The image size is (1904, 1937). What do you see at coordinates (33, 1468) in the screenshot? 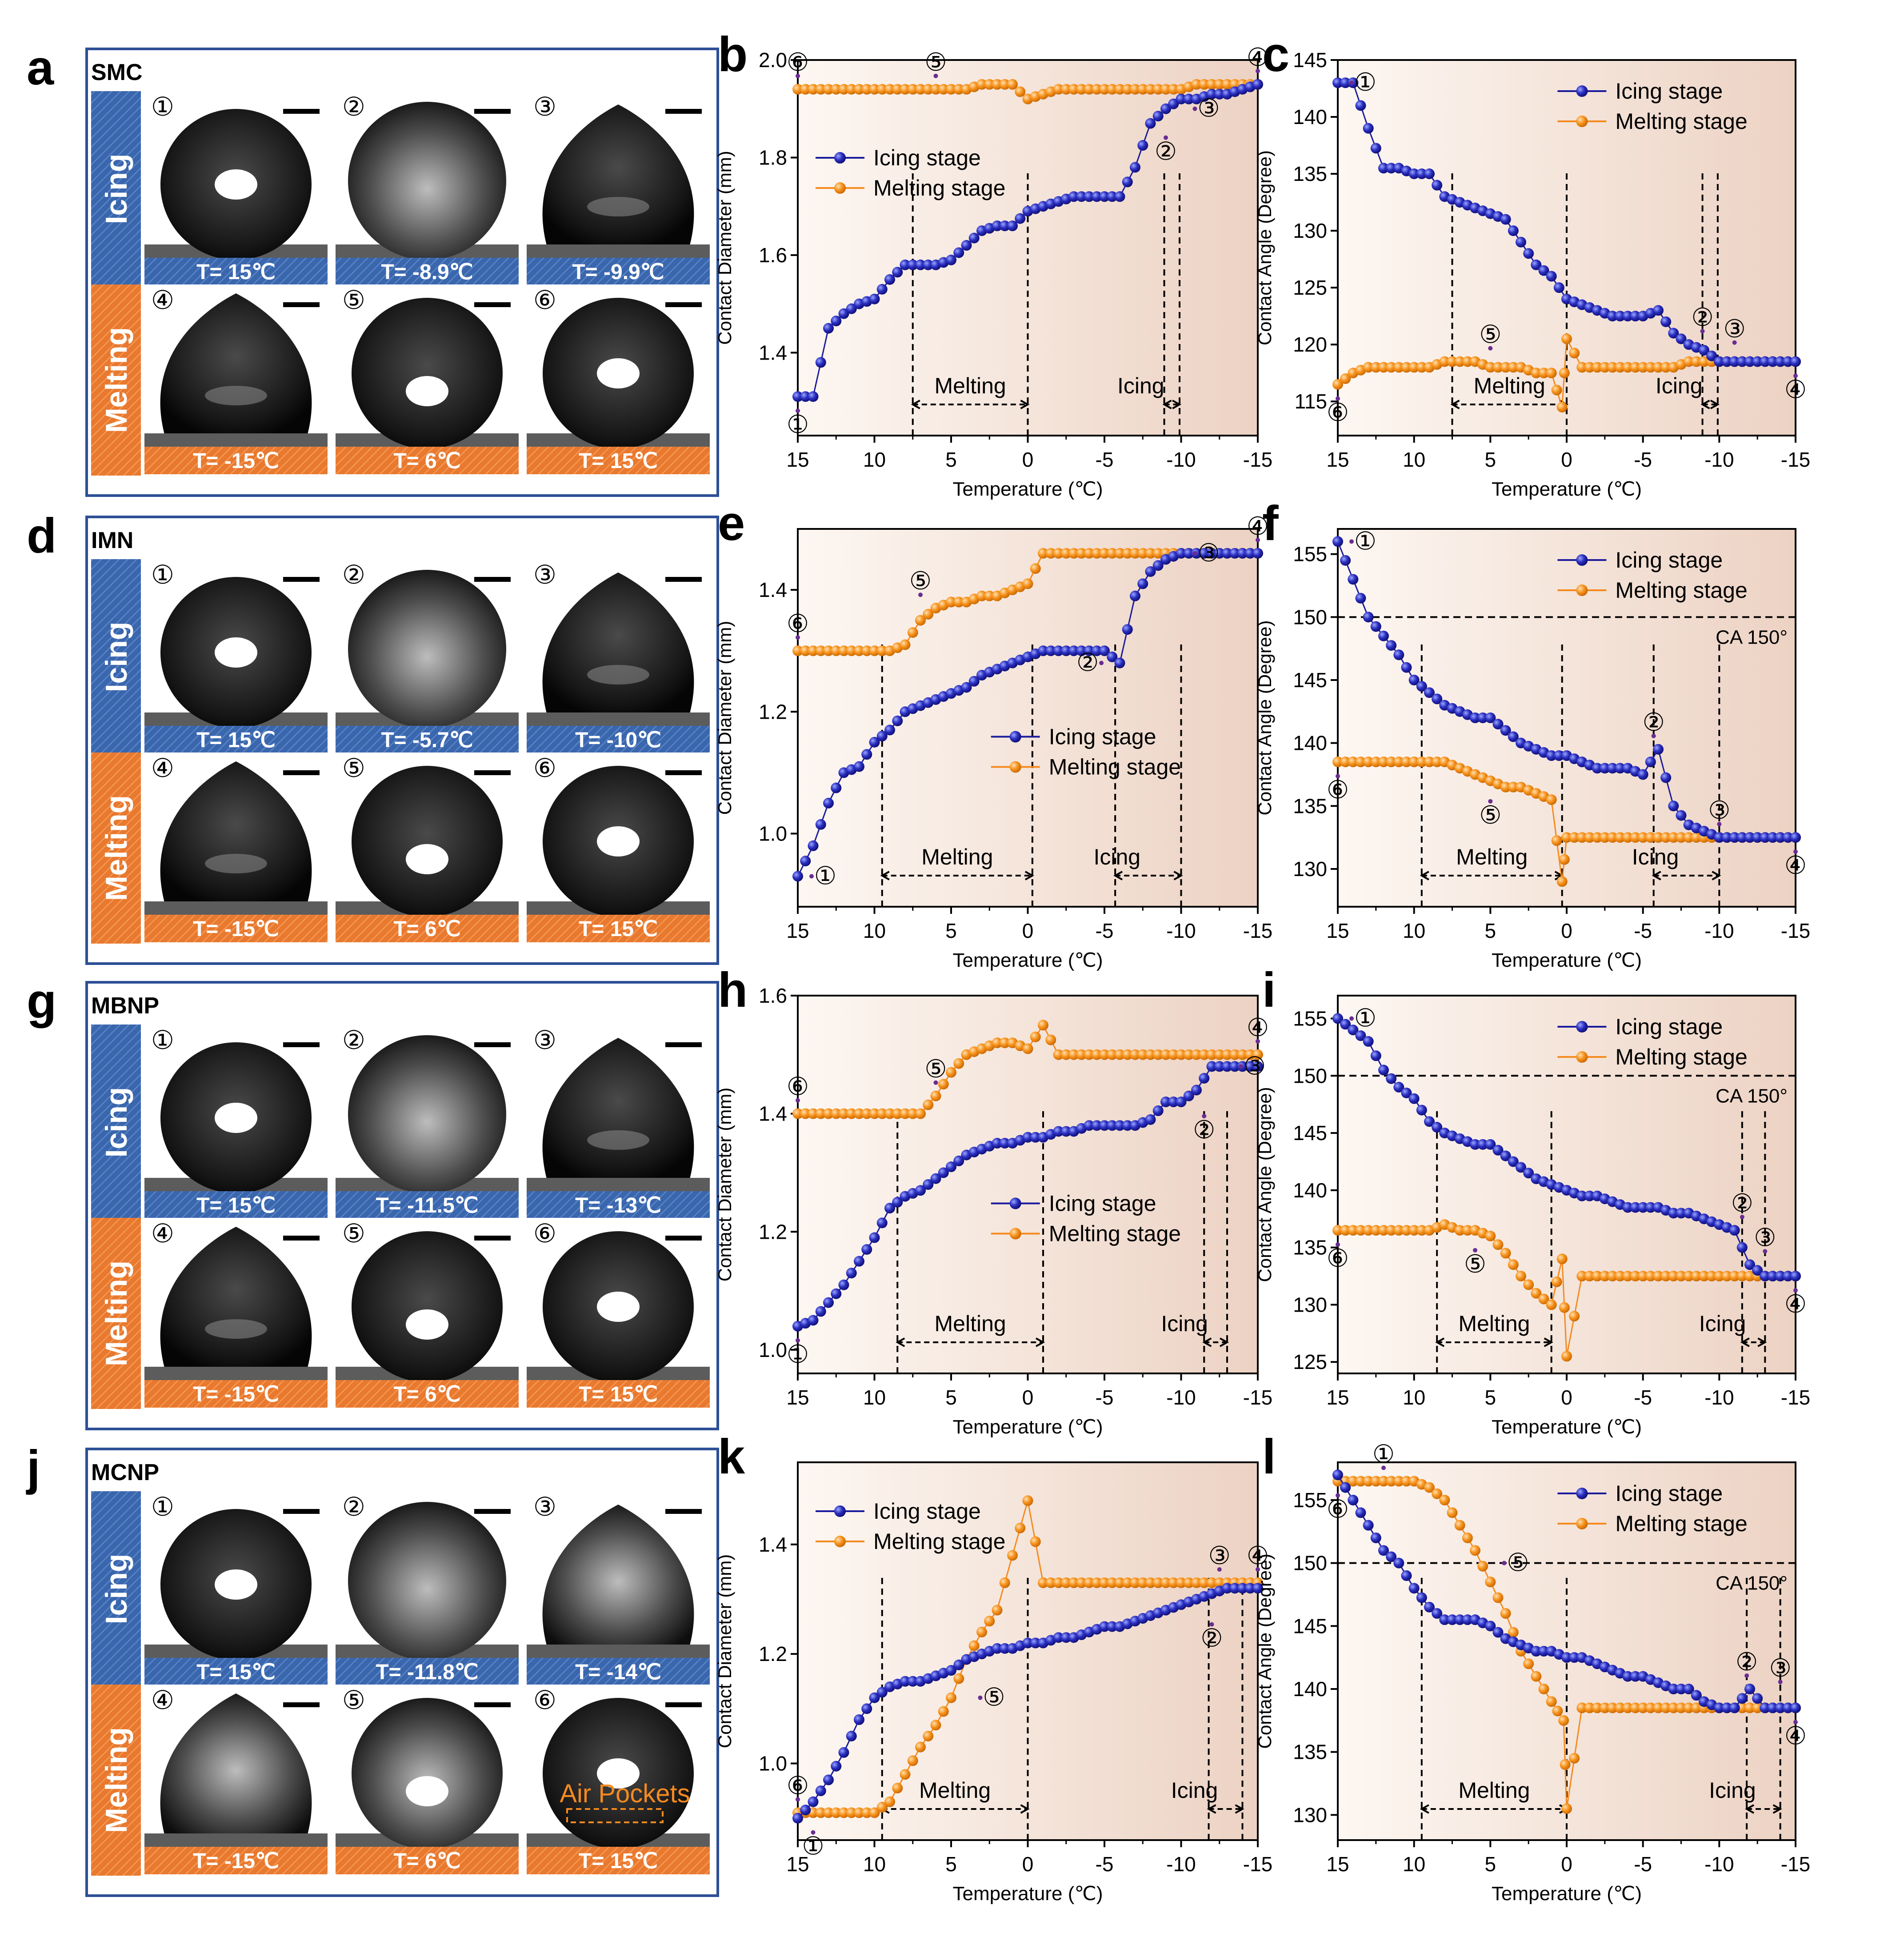
I see `panel-letter: j` at bounding box center [33, 1468].